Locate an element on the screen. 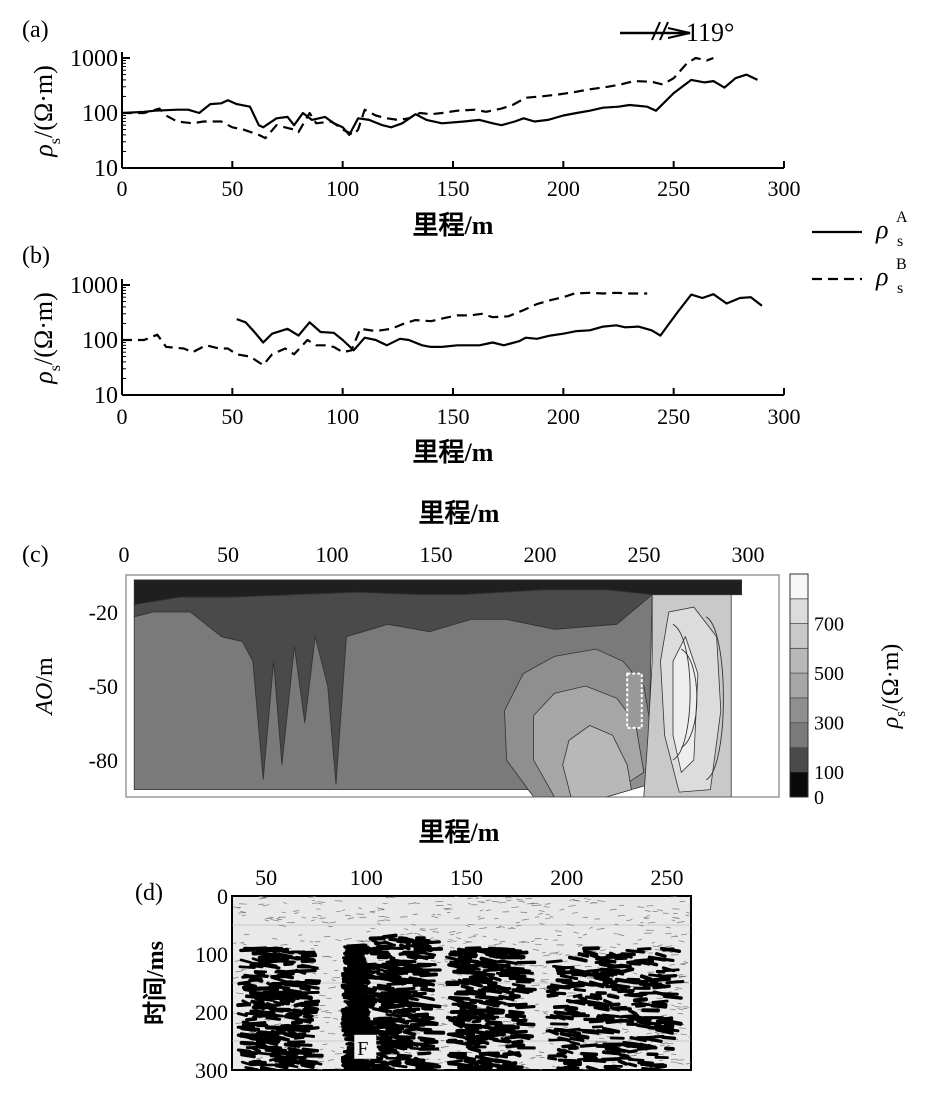  panel-letter-a: (a) is located at coordinates (35, 30).